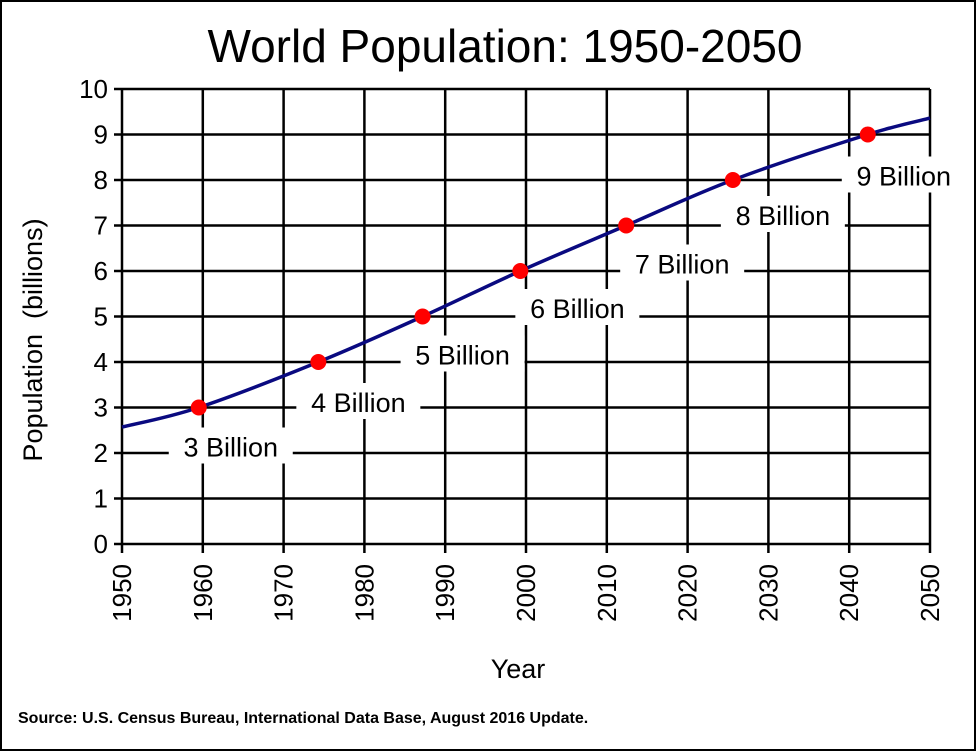  What do you see at coordinates (101, 544) in the screenshot?
I see `y-tick-label: 0` at bounding box center [101, 544].